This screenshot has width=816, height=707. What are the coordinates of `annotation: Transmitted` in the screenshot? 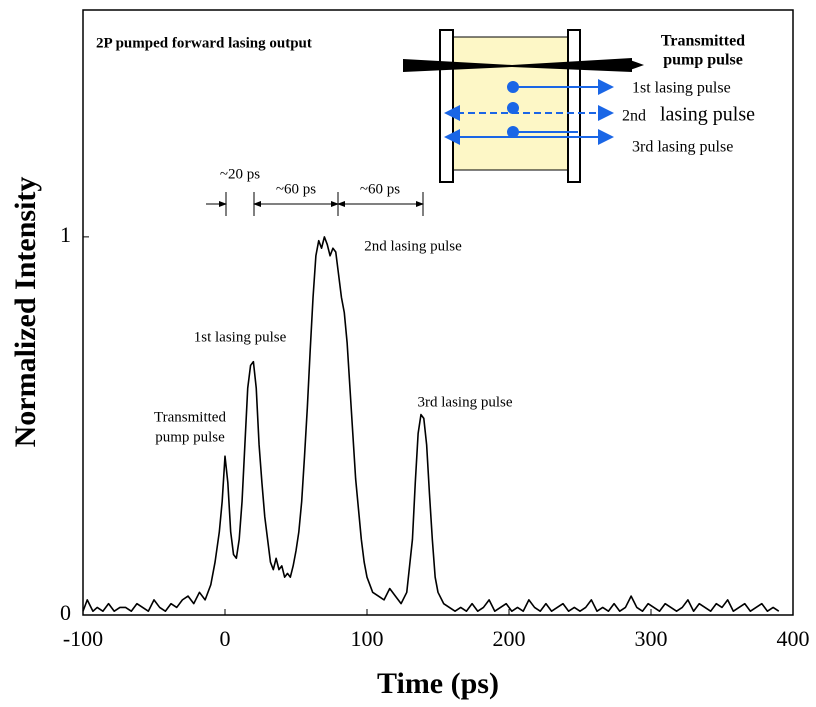 It's located at (190, 417).